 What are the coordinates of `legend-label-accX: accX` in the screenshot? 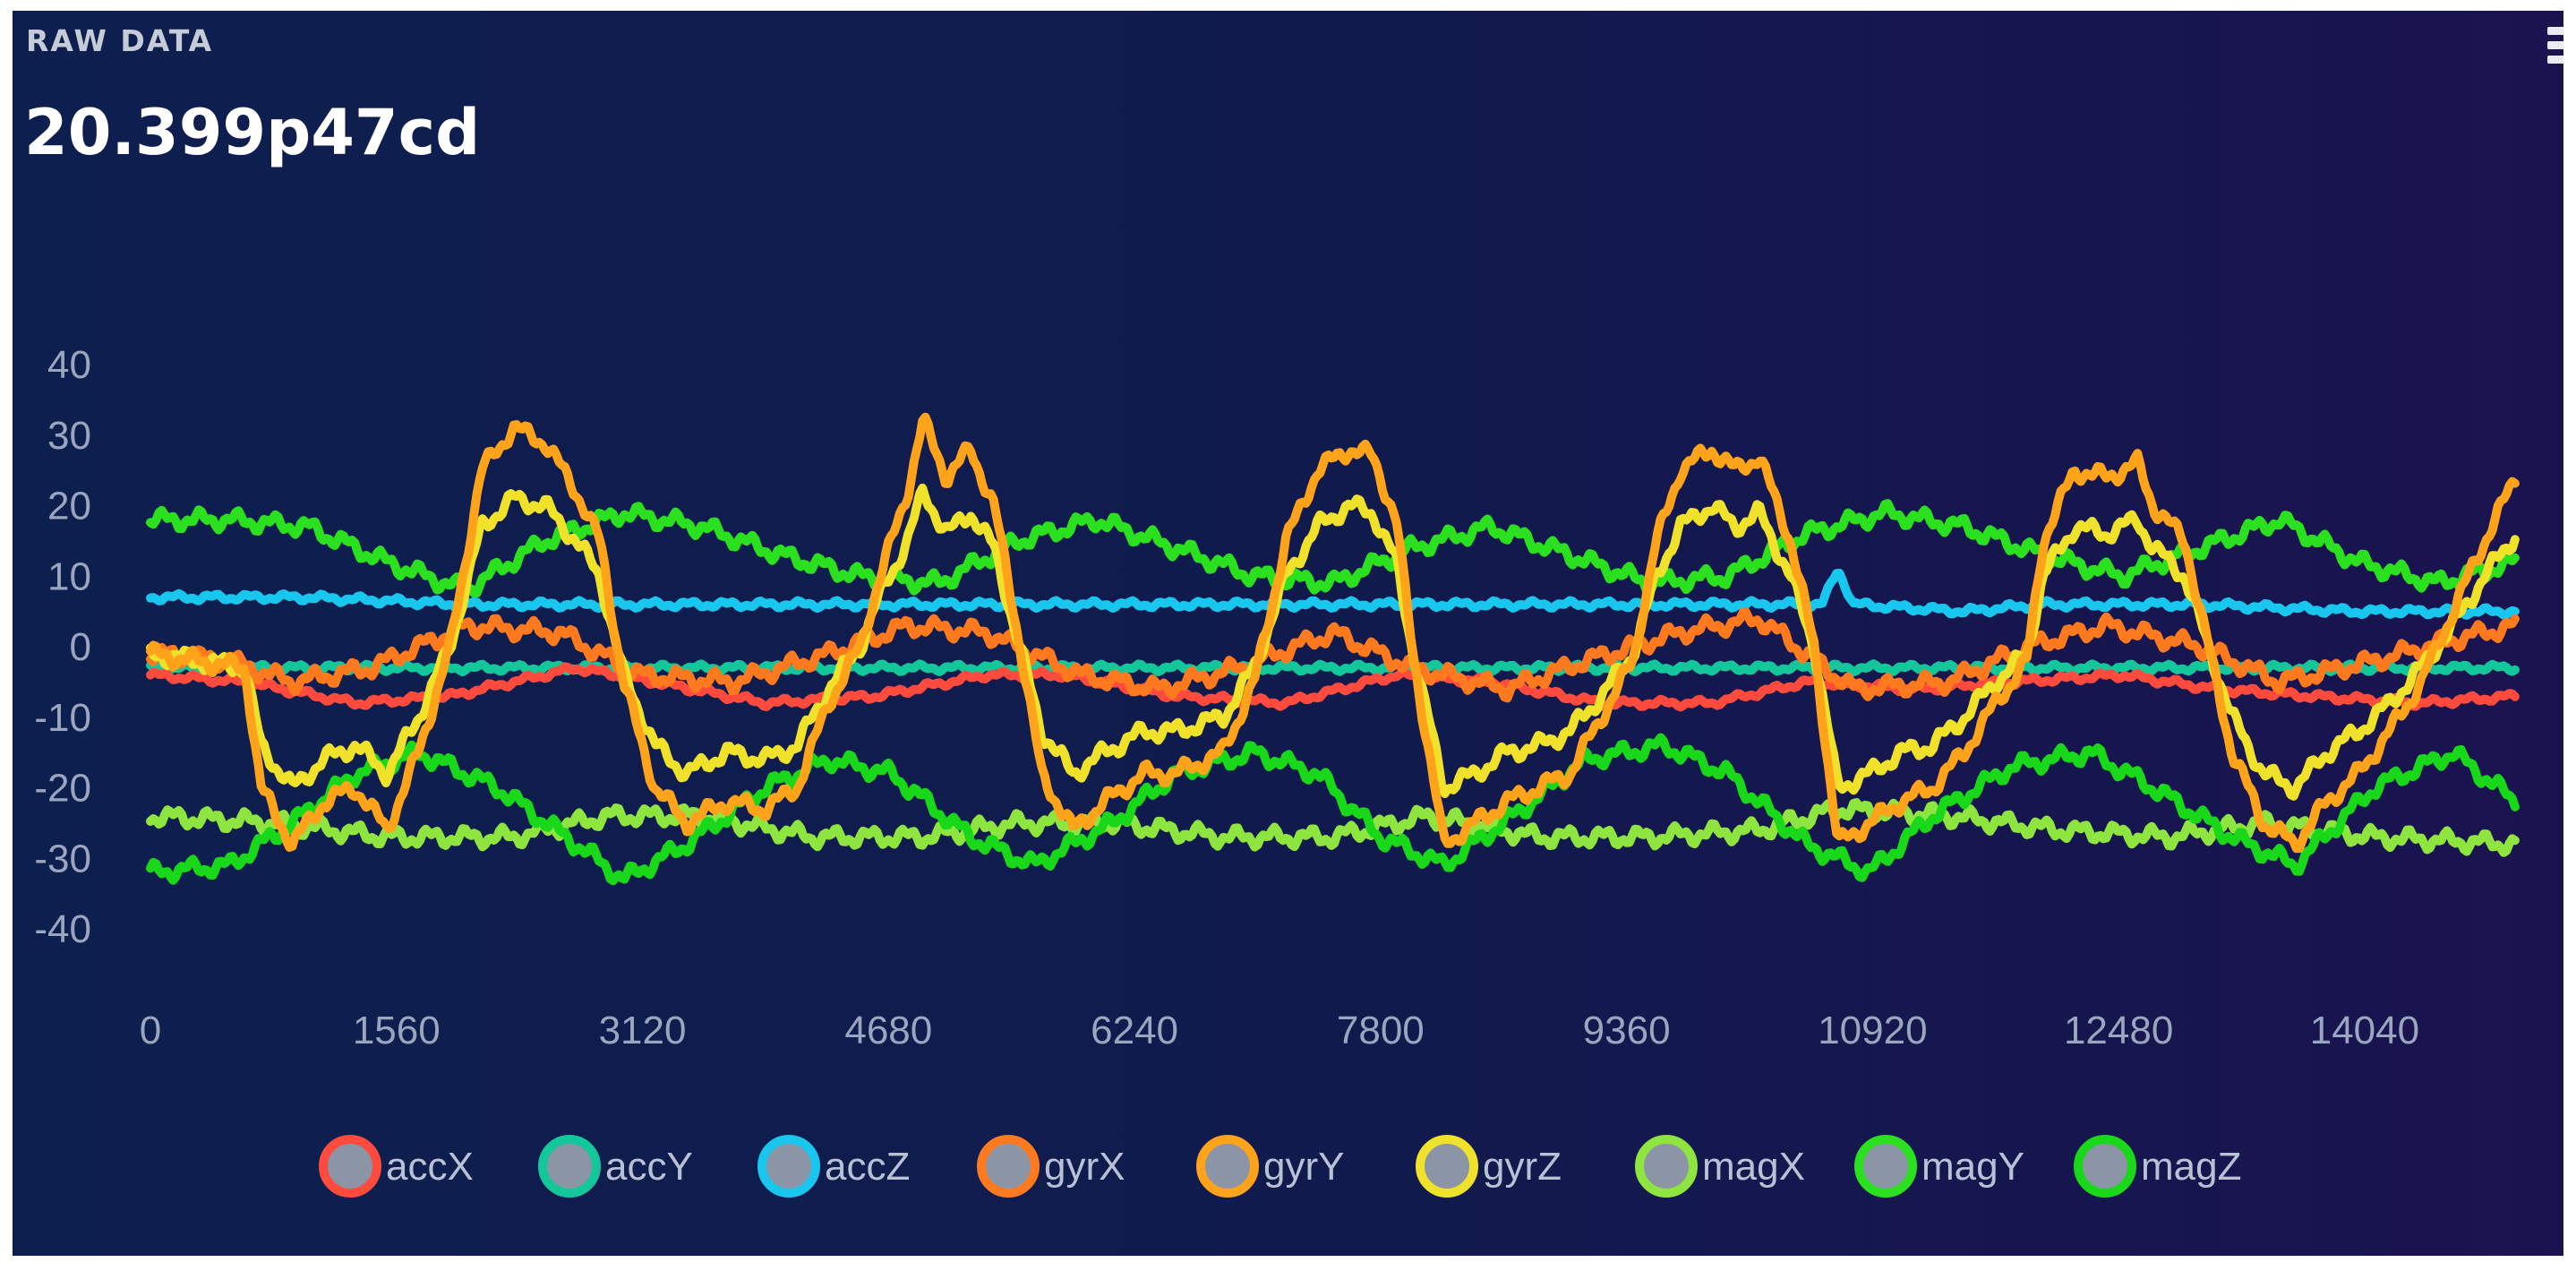 It's located at (430, 1167).